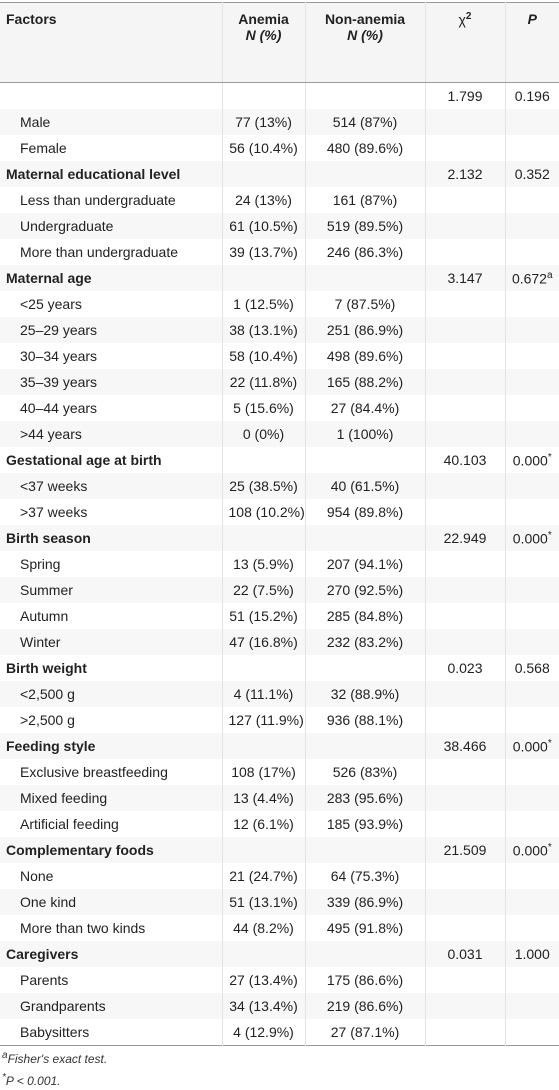 This screenshot has width=559, height=1090. I want to click on p-value: 0.352, so click(532, 174).